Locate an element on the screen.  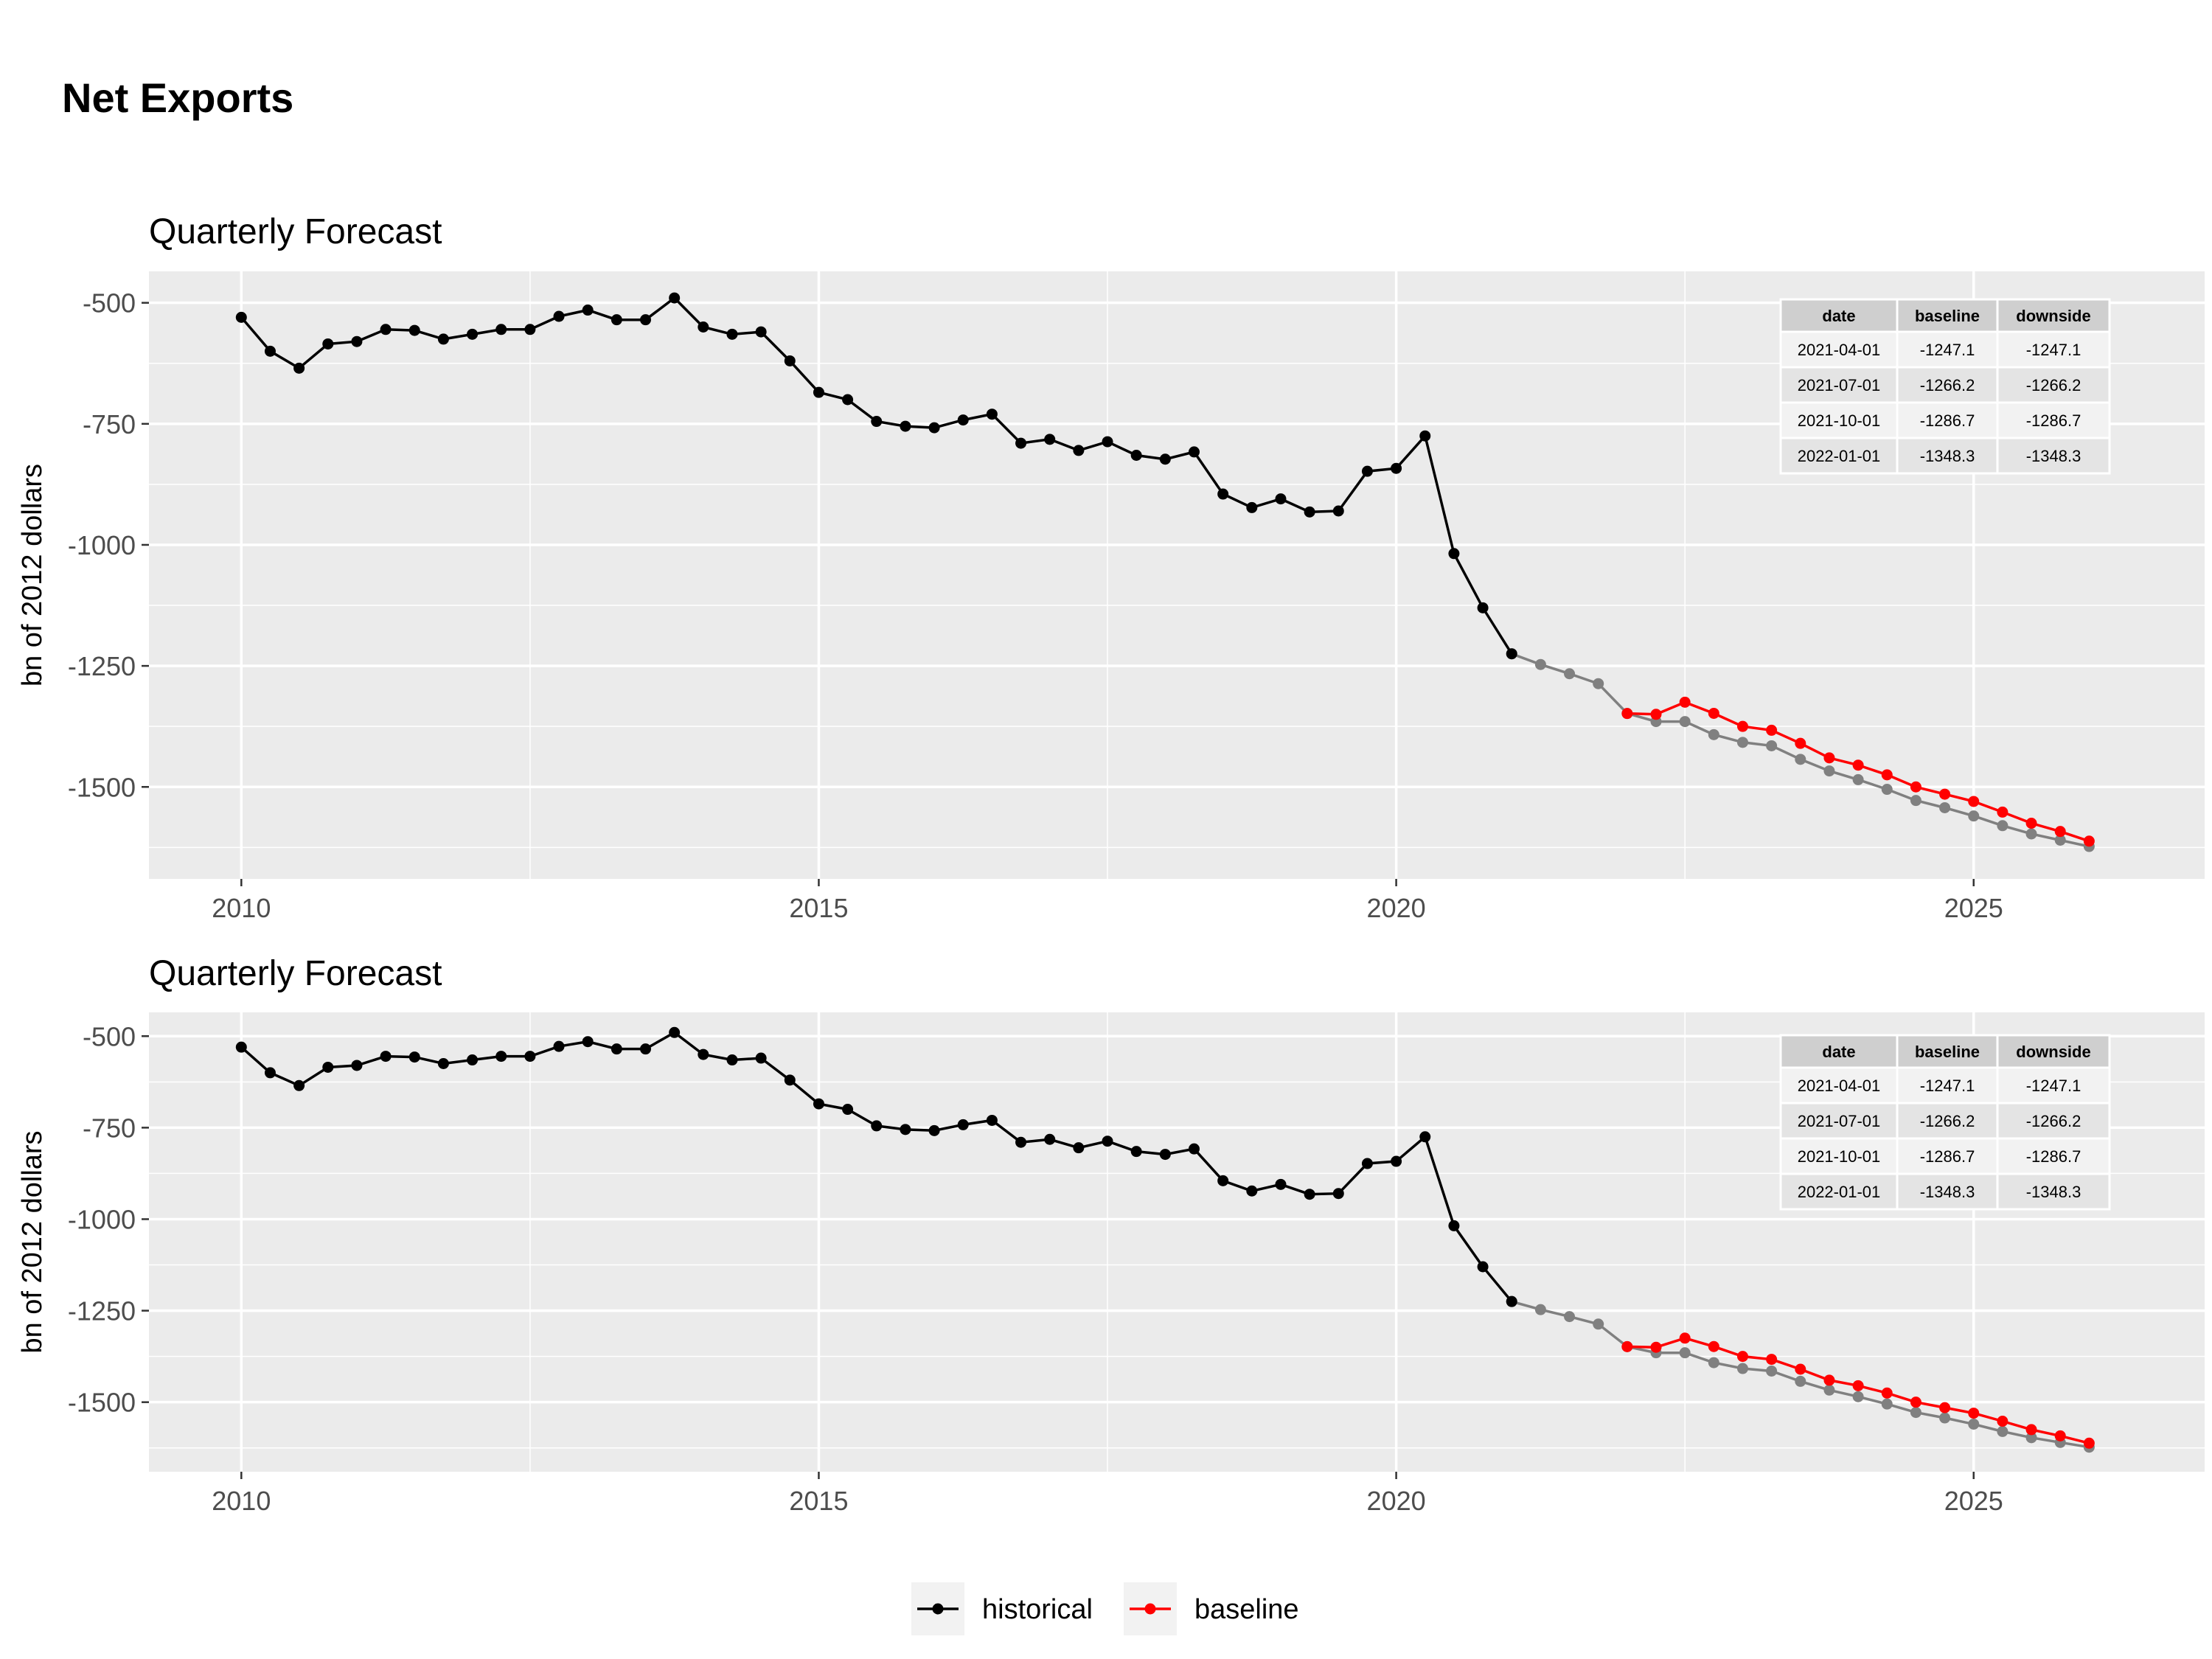
series-baseline is located at coordinates (1858, 1390).